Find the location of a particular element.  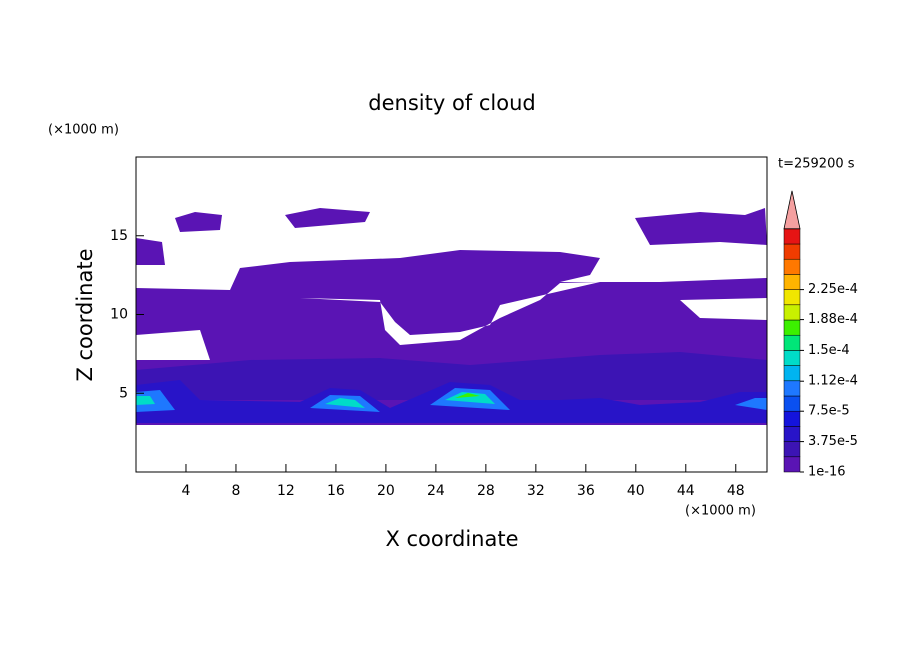

colorbar-label: 2.25e-4 is located at coordinates (833, 289).